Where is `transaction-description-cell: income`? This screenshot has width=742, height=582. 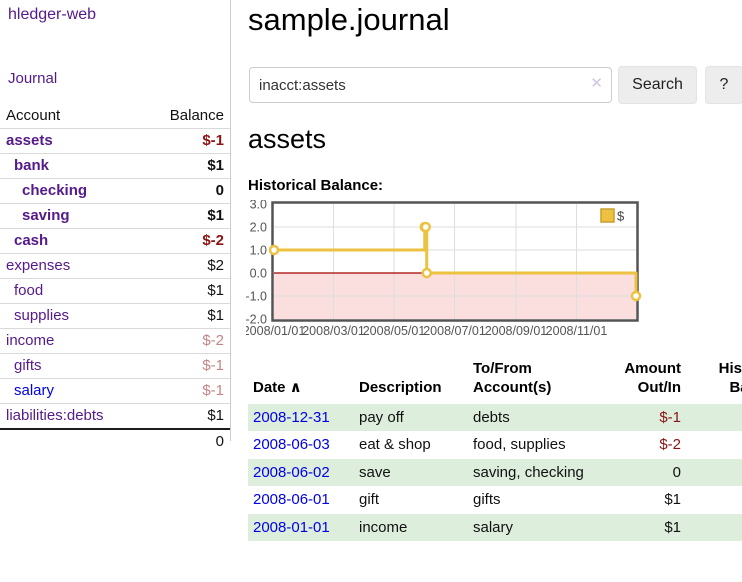 transaction-description-cell: income is located at coordinates (383, 527).